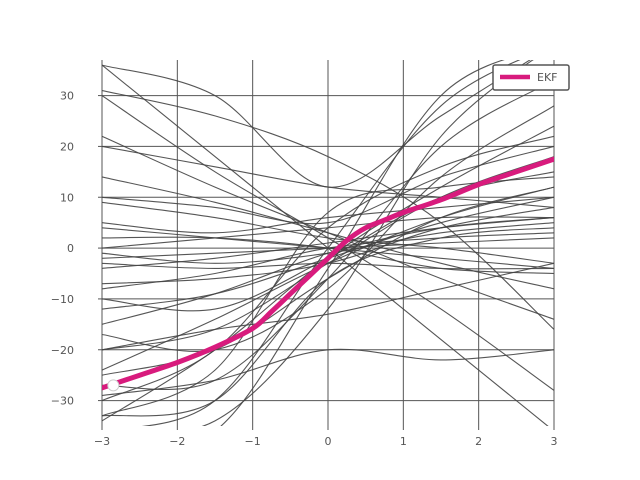 This screenshot has height=480, width=640. I want to click on x-tick-label: 3, so click(554, 441).